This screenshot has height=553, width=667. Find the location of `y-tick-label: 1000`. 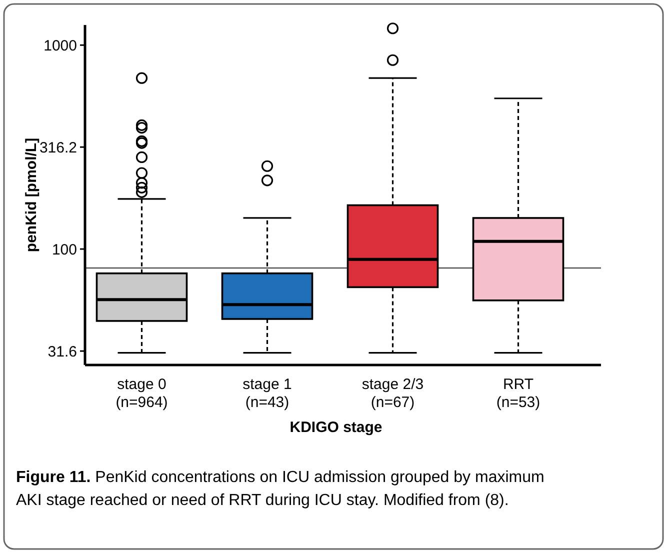

y-tick-label: 1000 is located at coordinates (60, 45).